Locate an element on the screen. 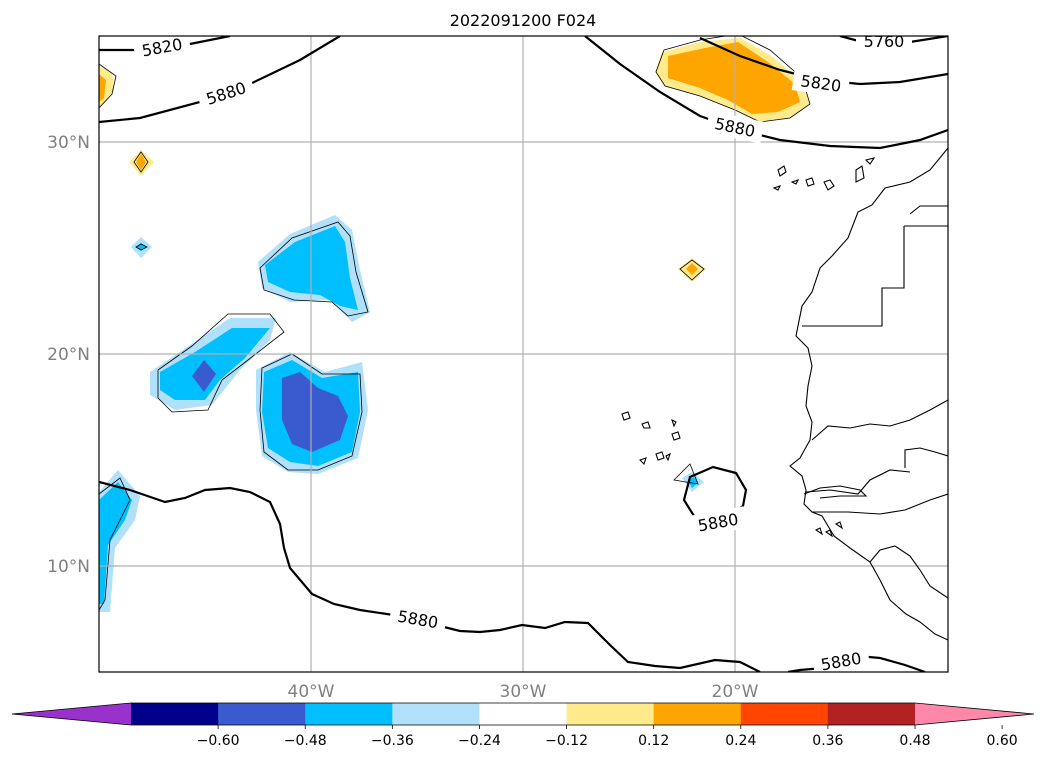 This screenshot has height=765, width=1047. colorbar-tick-label: 0.24 is located at coordinates (740, 741).